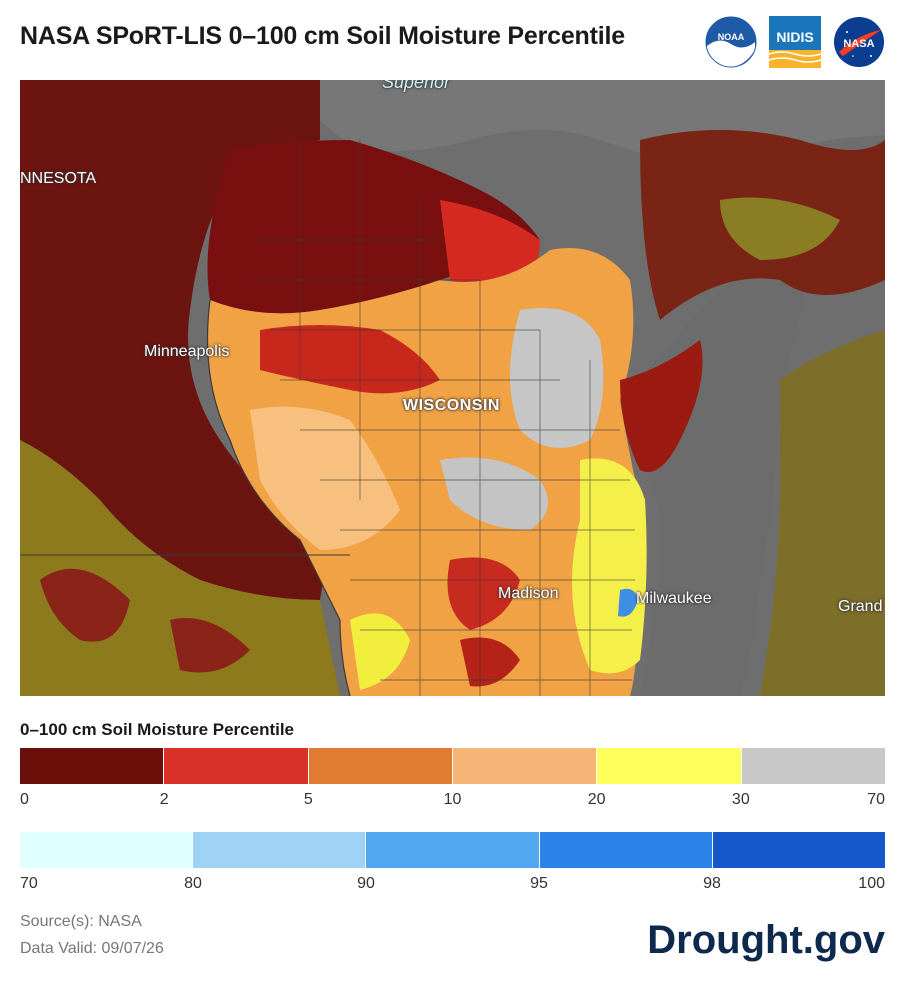  I want to click on north-wisconsin-red, so click(490, 243).